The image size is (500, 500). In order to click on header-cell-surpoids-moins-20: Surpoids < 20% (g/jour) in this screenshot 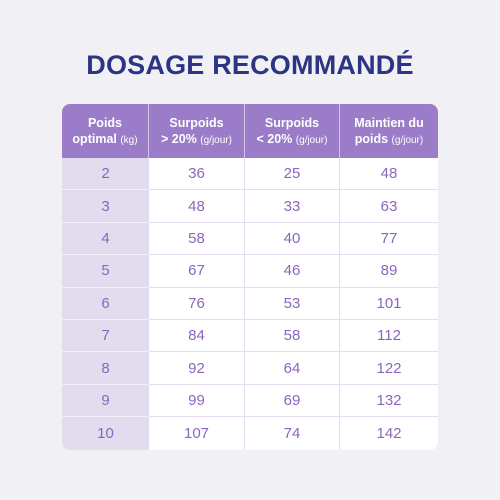, I will do `click(292, 131)`.